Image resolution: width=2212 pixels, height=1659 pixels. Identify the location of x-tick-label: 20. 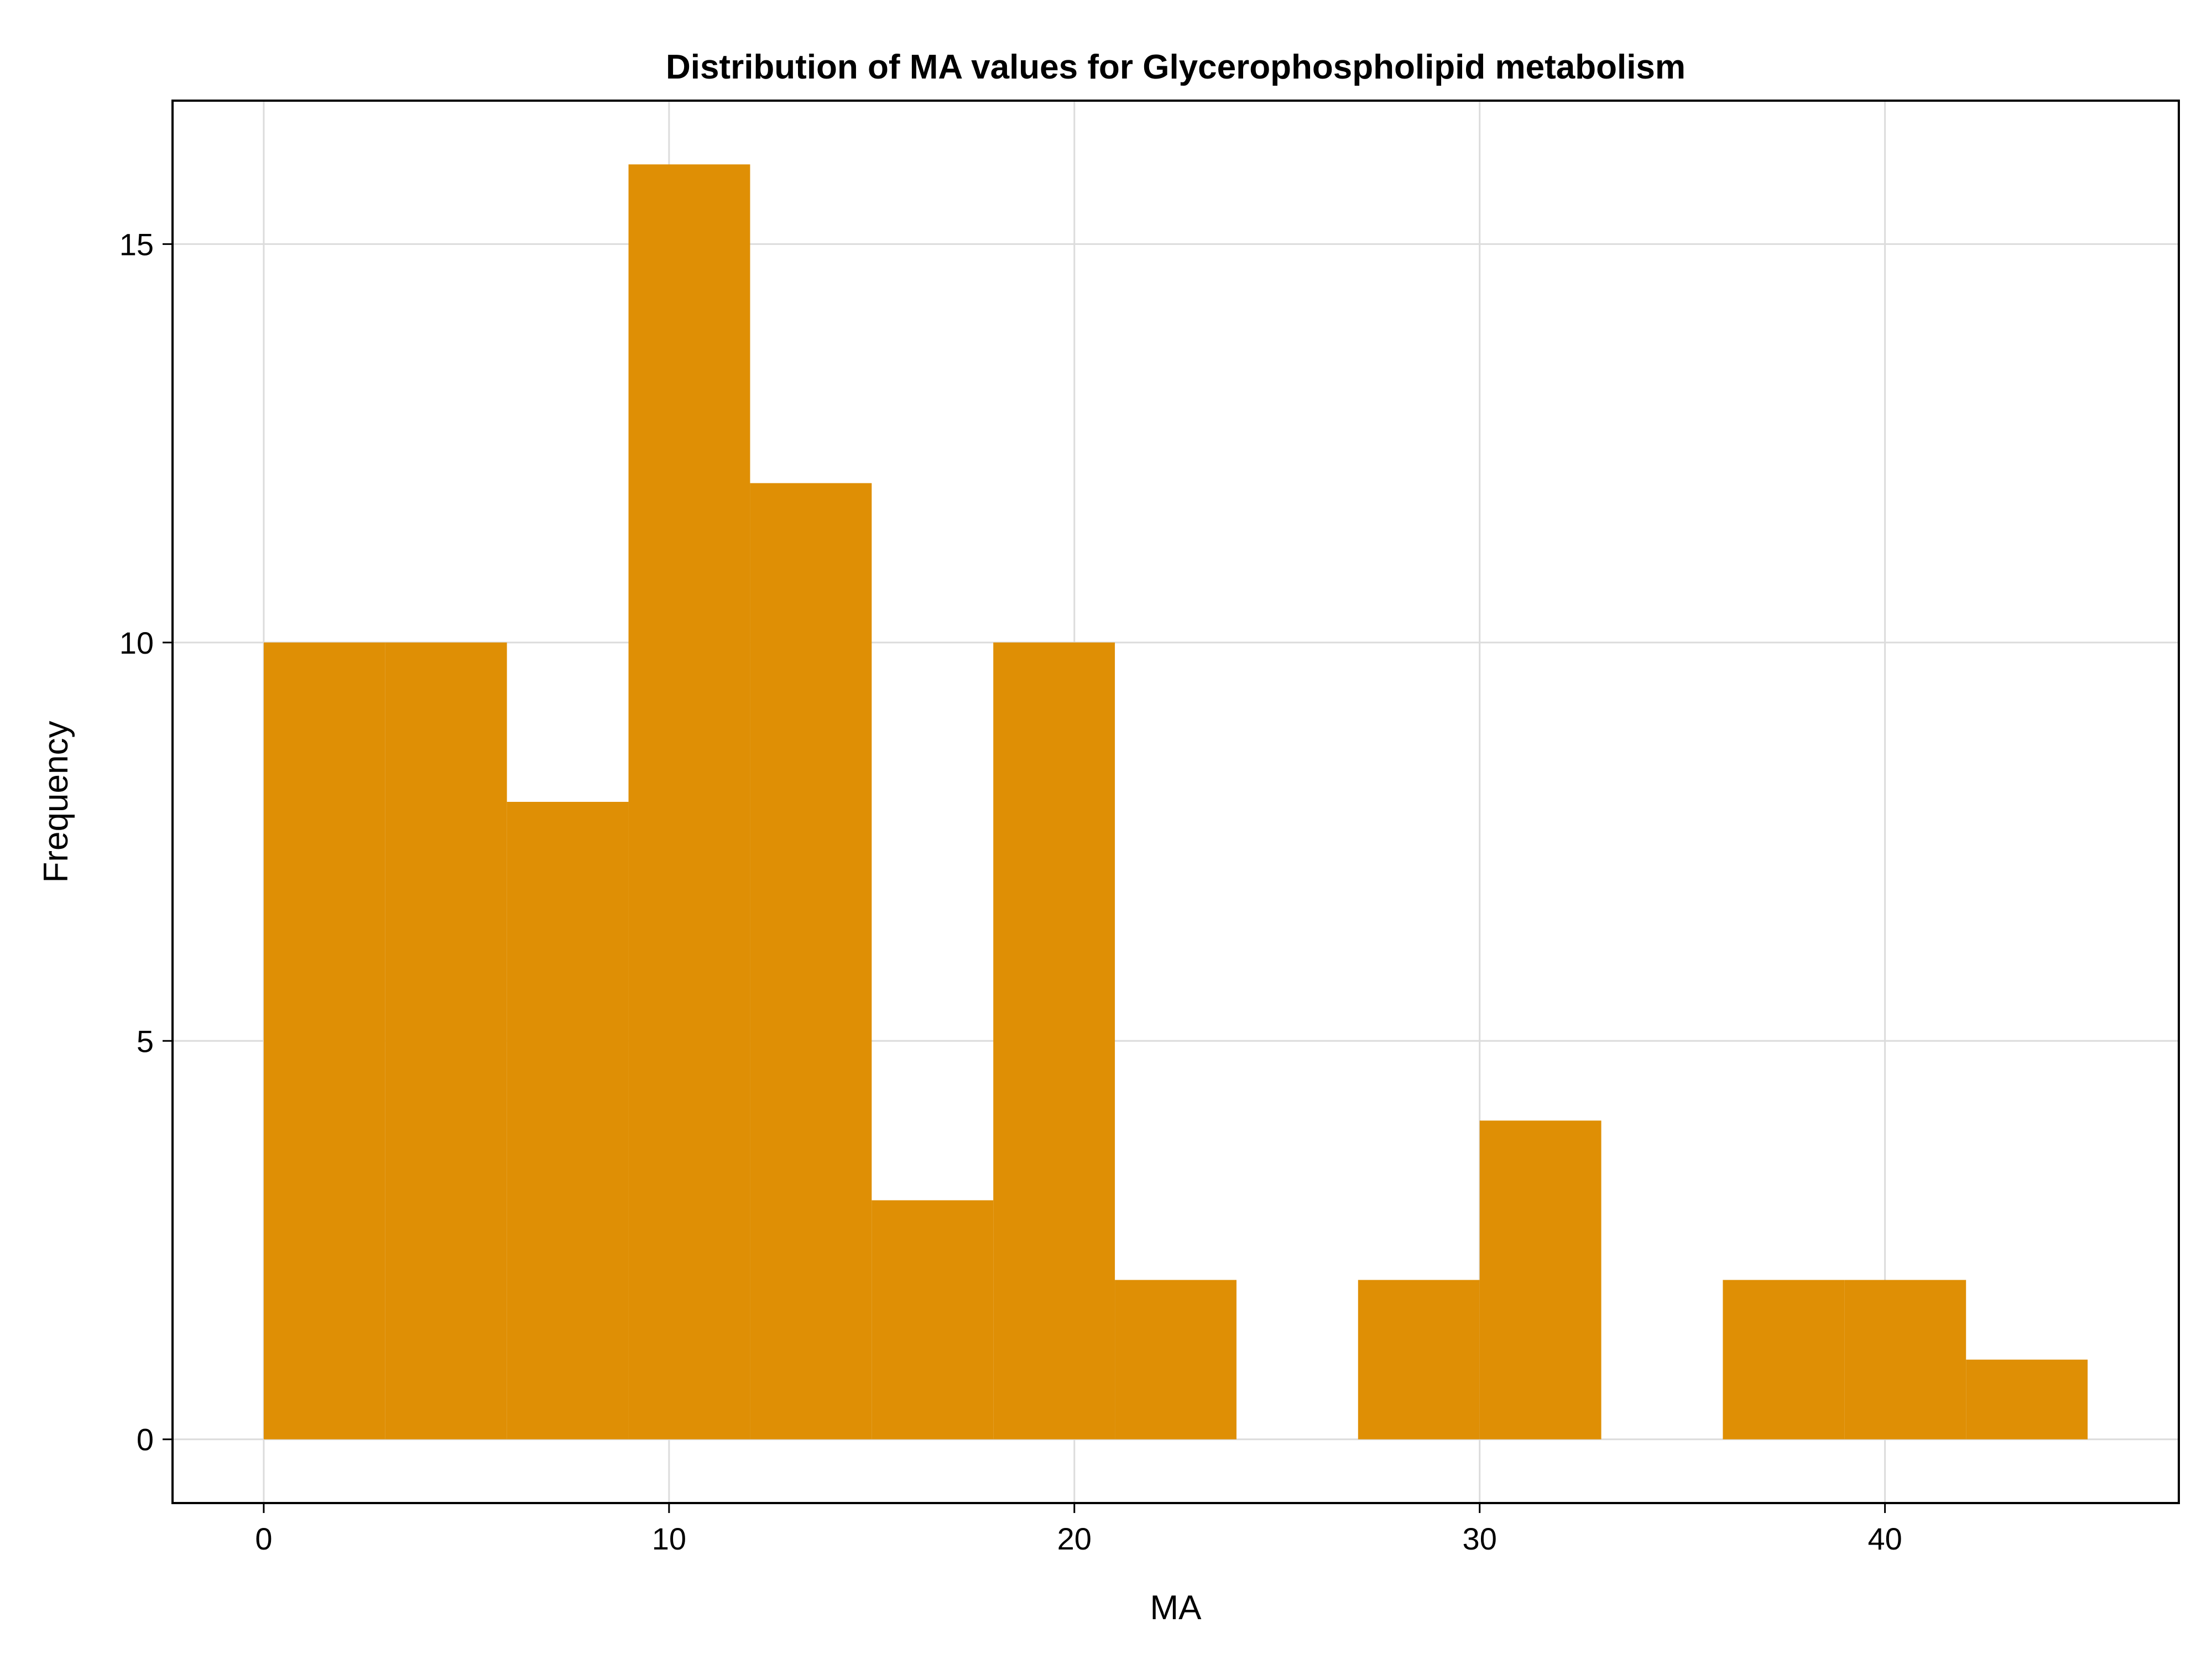
(1075, 1539).